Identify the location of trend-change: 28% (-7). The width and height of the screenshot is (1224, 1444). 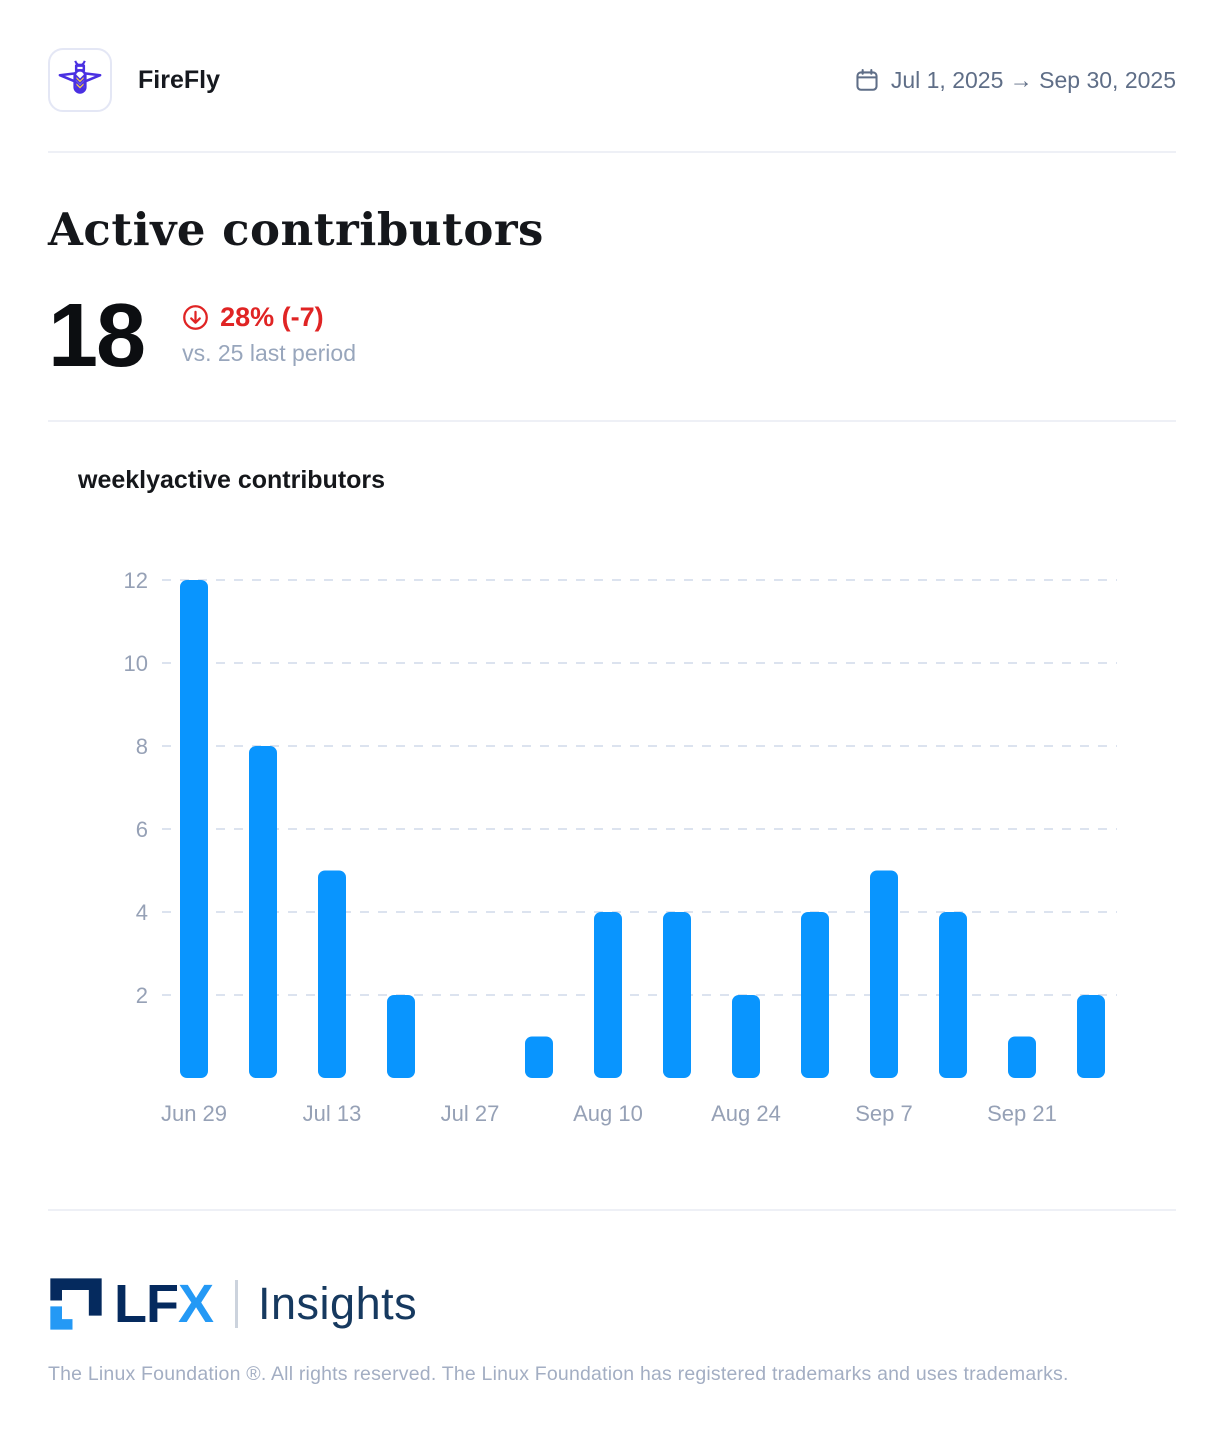
(269, 317).